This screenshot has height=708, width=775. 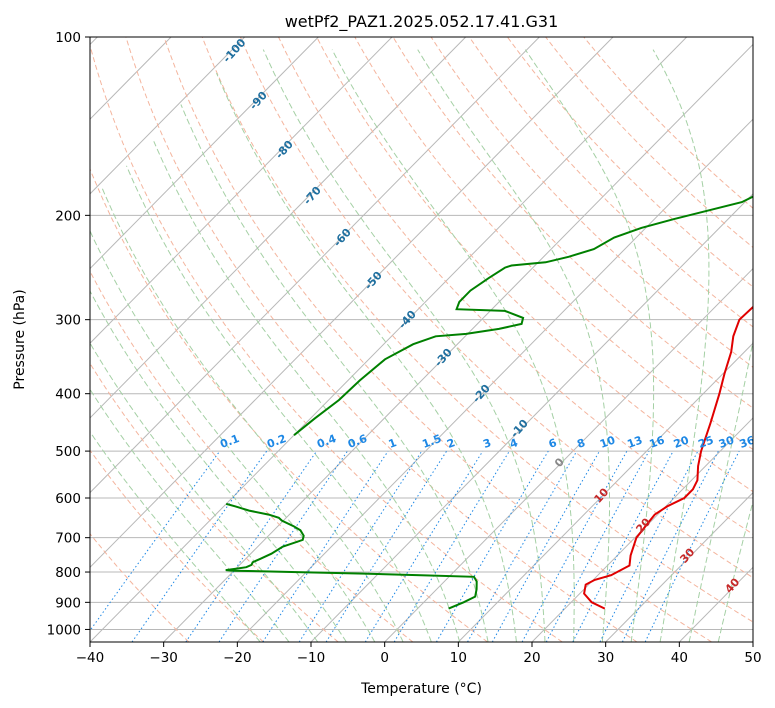 What do you see at coordinates (607, 442) in the screenshot?
I see `mixing-ratio-label: 10` at bounding box center [607, 442].